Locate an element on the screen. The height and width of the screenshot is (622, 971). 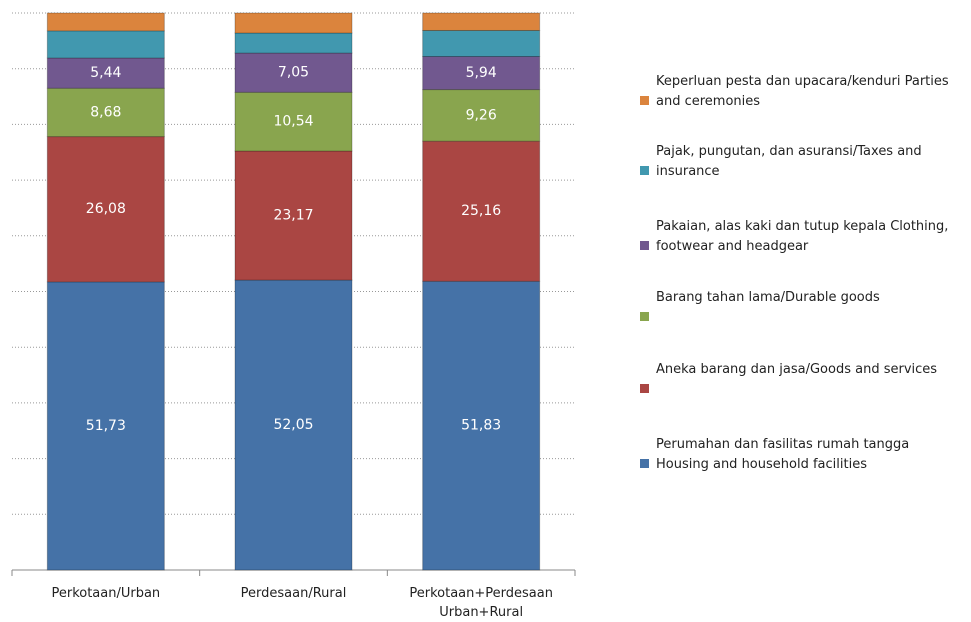
legend-label: Barang tahan lama/Durable goods is located at coordinates (768, 297).